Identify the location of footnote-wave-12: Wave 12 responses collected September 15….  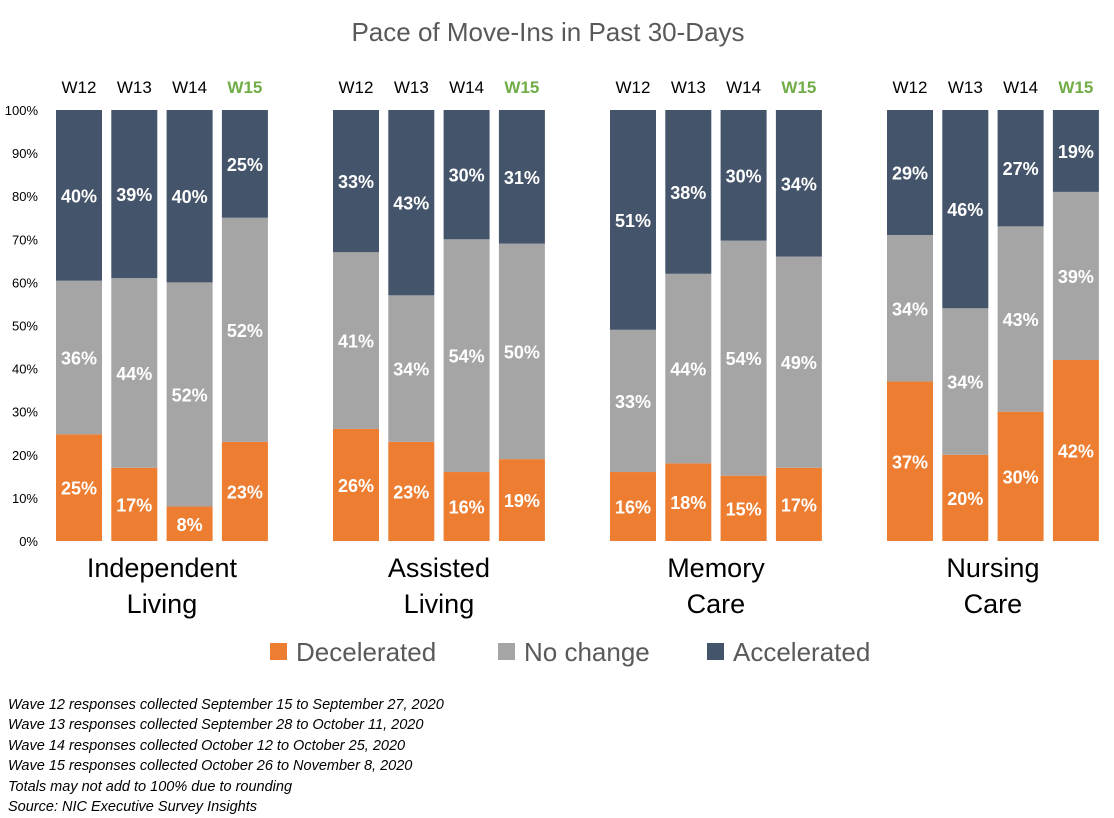
(226, 705).